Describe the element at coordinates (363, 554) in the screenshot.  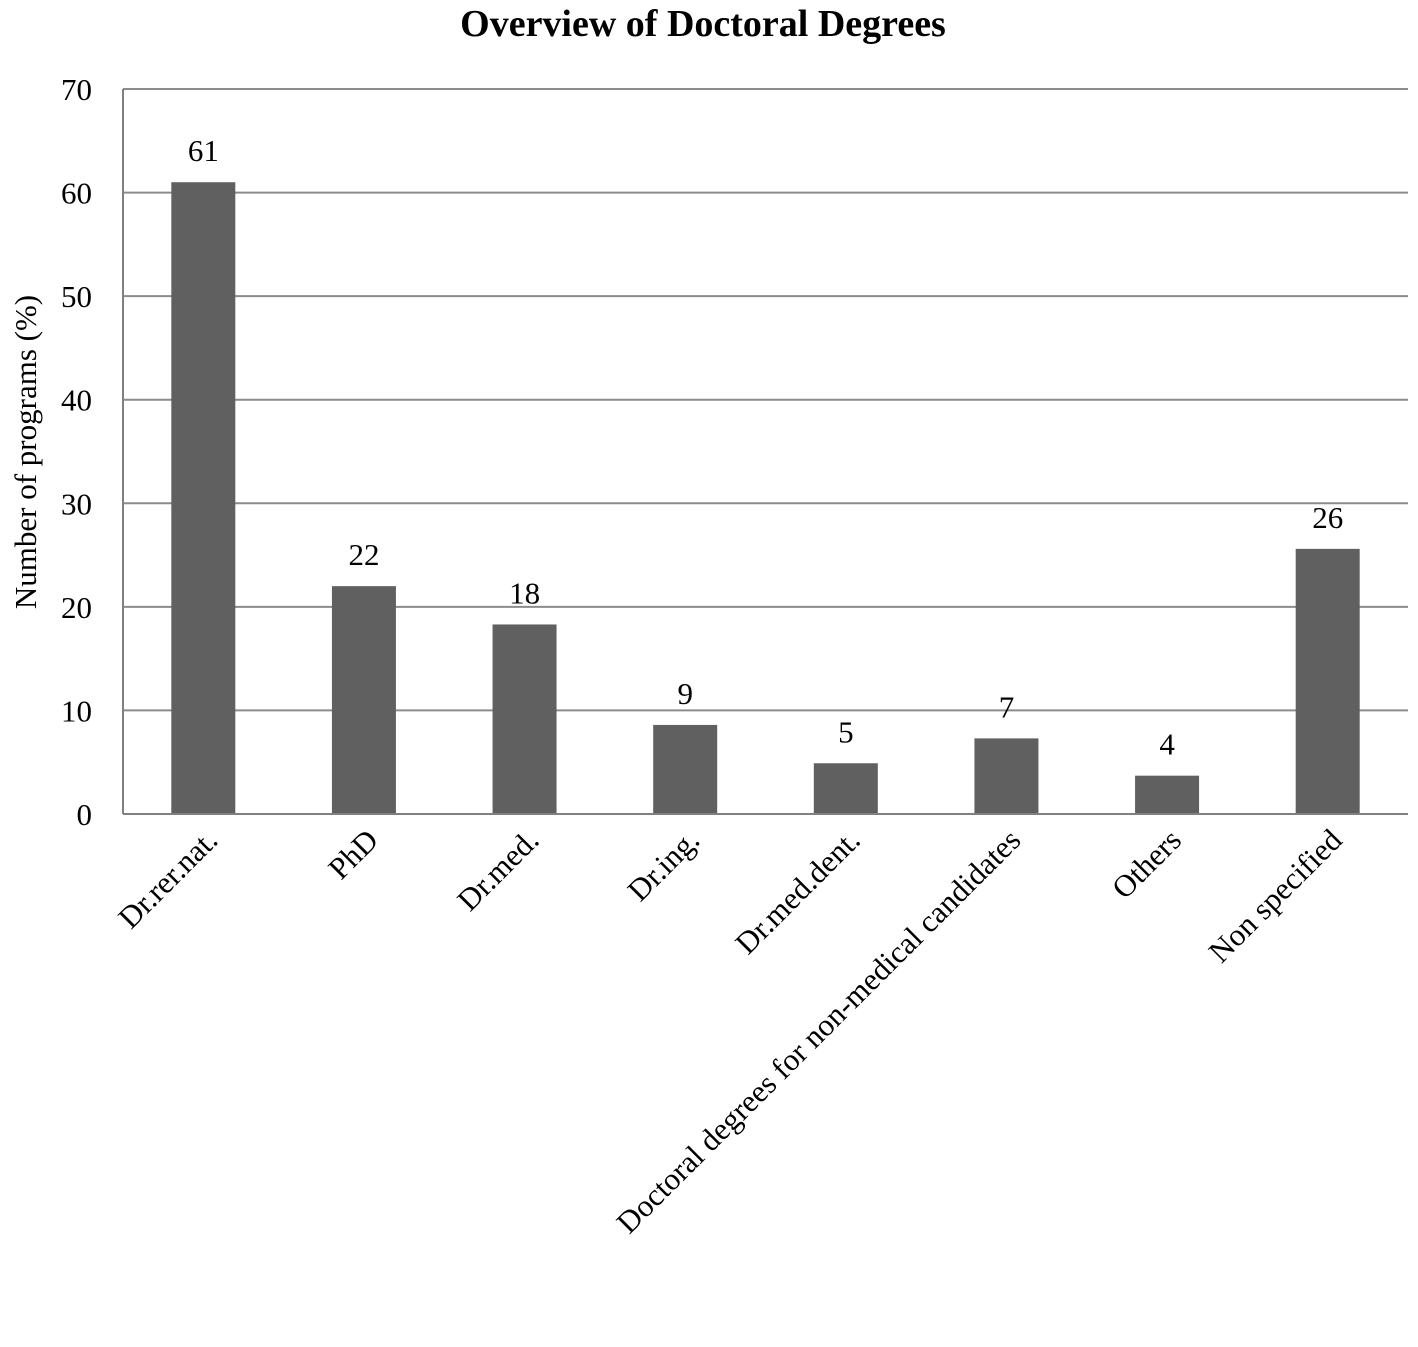
I see `data-label-1: 22` at that location.